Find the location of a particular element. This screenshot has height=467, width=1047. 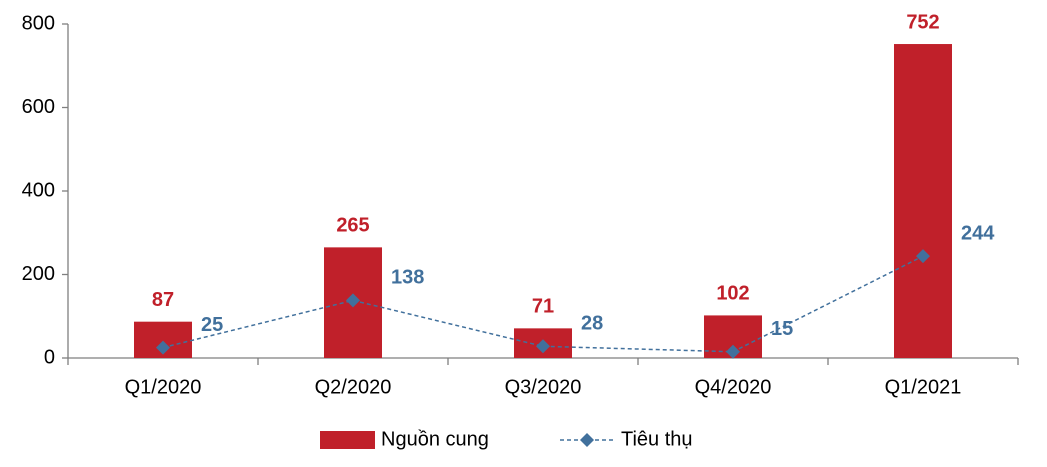

bar is located at coordinates (923, 201).